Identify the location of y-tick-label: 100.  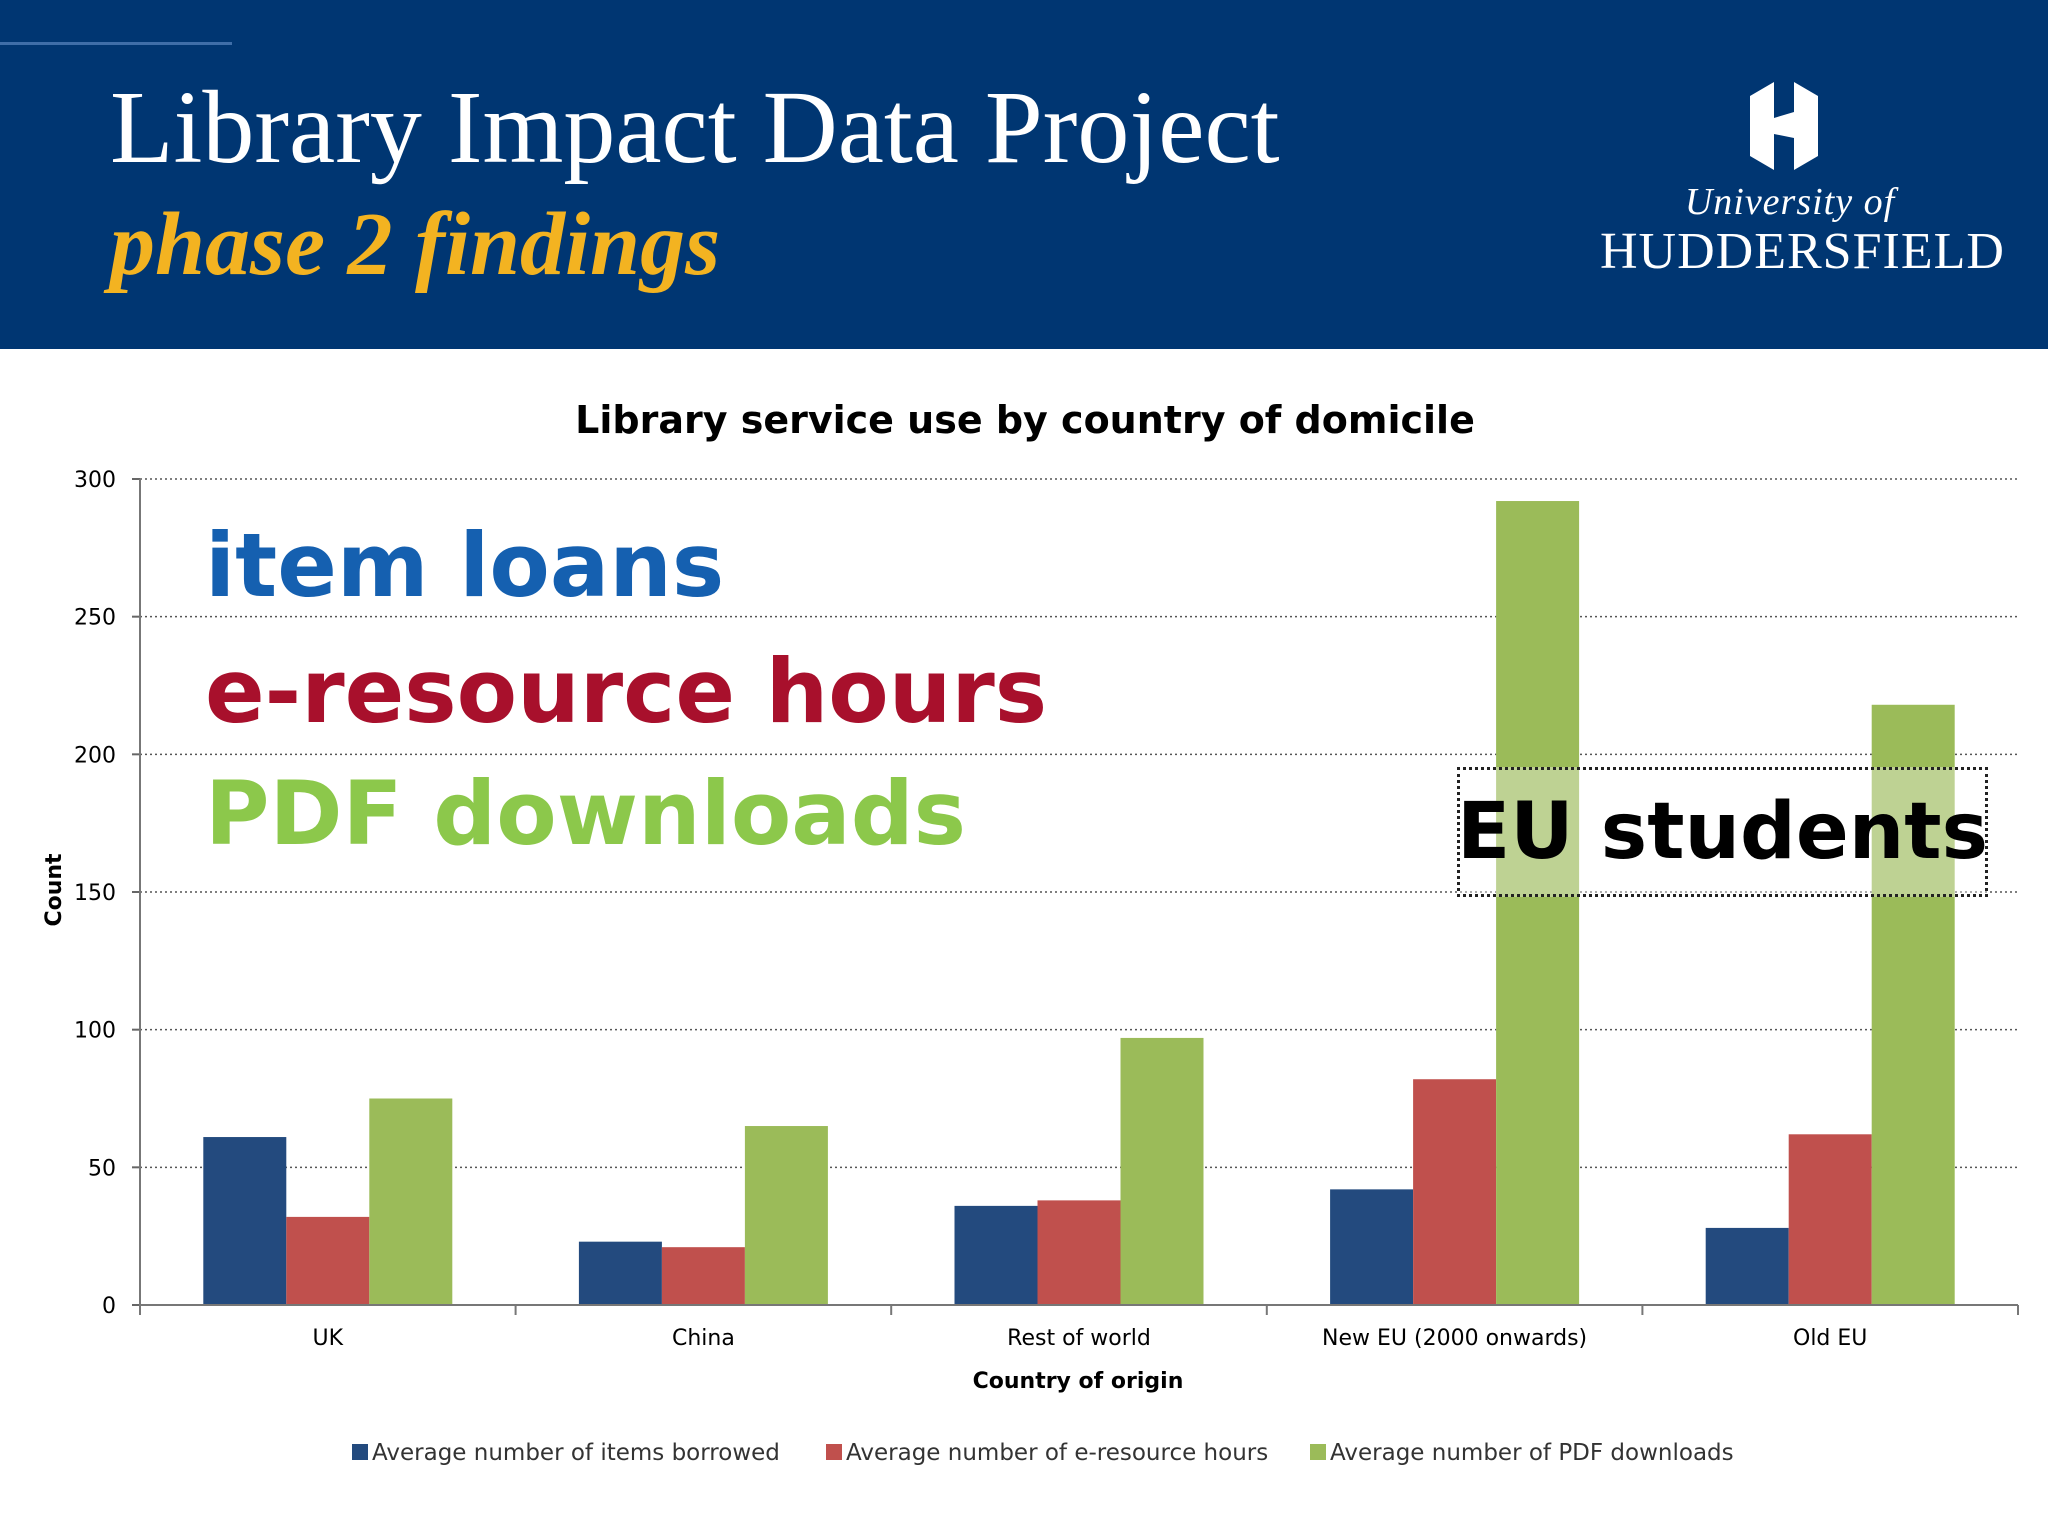
(95, 1031).